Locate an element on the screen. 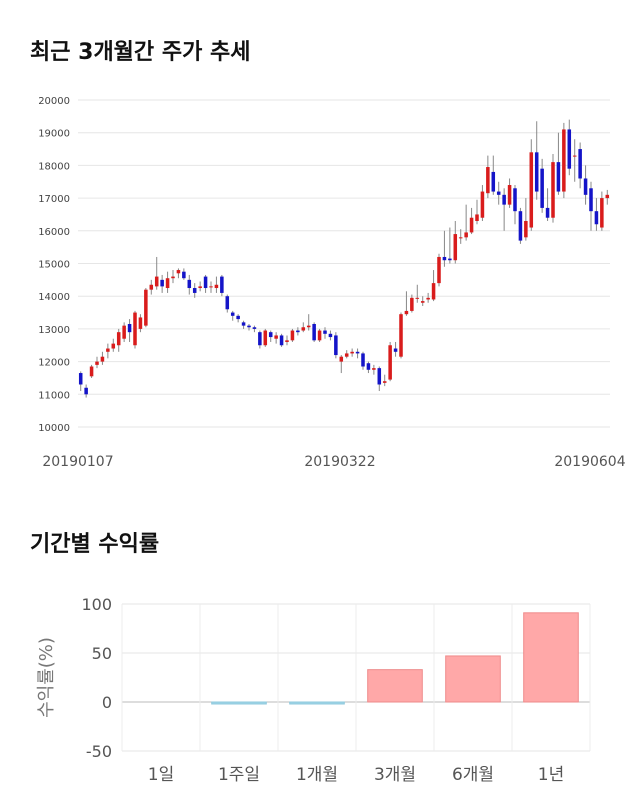 Image resolution: width=640 pixels, height=810 pixels. y-tick-label: 15000 is located at coordinates (54, 265).